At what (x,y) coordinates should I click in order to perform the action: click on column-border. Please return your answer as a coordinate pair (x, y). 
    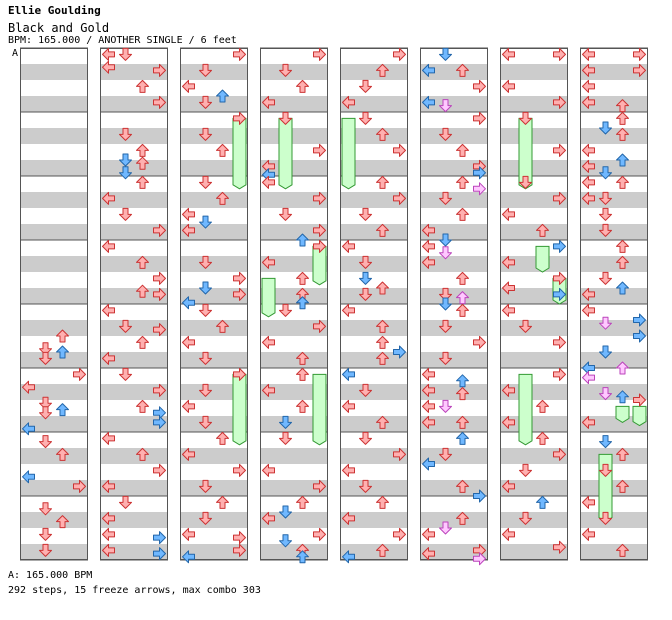
    Looking at the image, I should click on (294, 304).